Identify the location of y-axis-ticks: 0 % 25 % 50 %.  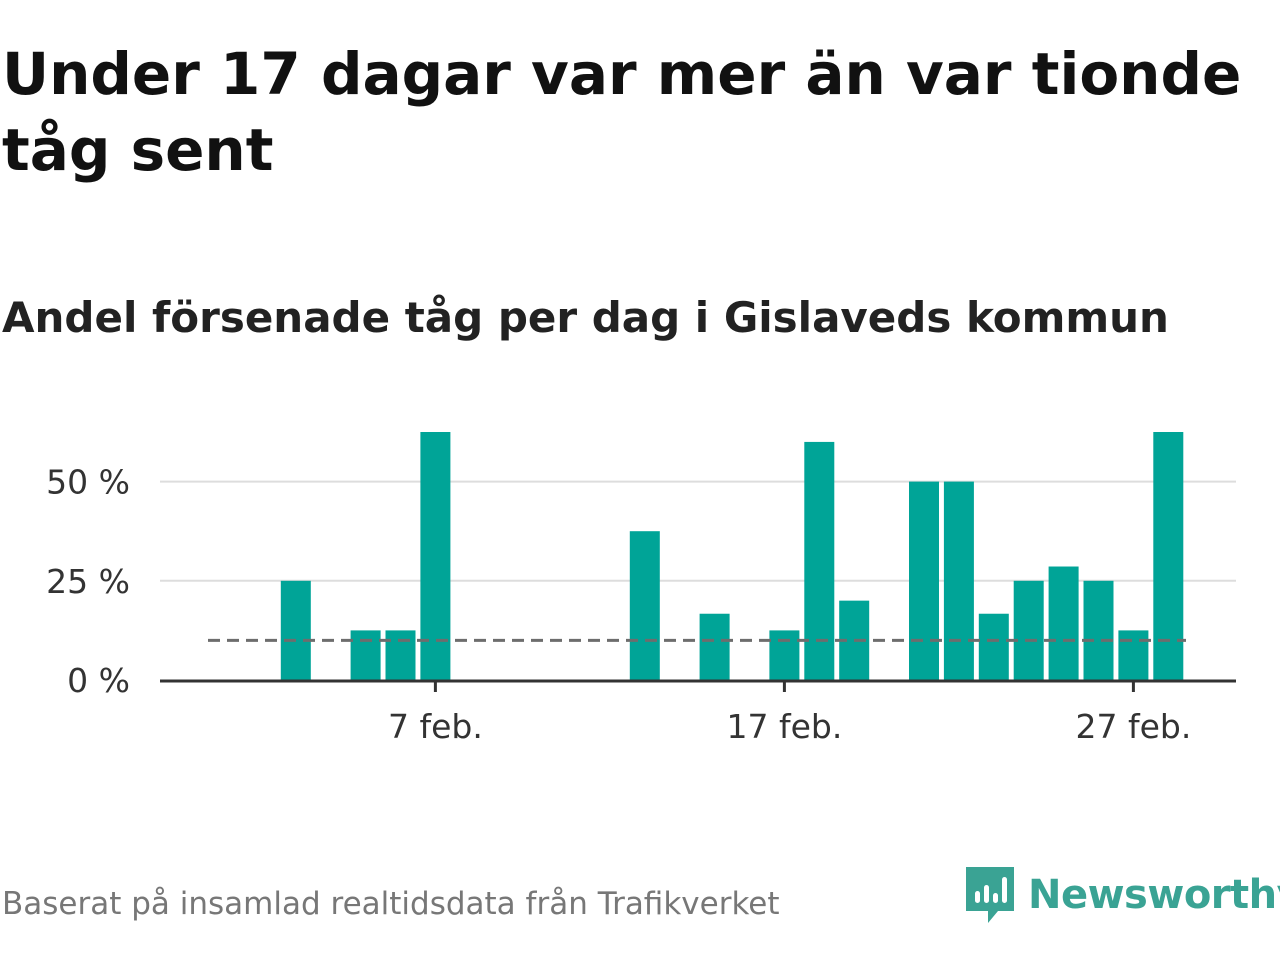
(88, 581).